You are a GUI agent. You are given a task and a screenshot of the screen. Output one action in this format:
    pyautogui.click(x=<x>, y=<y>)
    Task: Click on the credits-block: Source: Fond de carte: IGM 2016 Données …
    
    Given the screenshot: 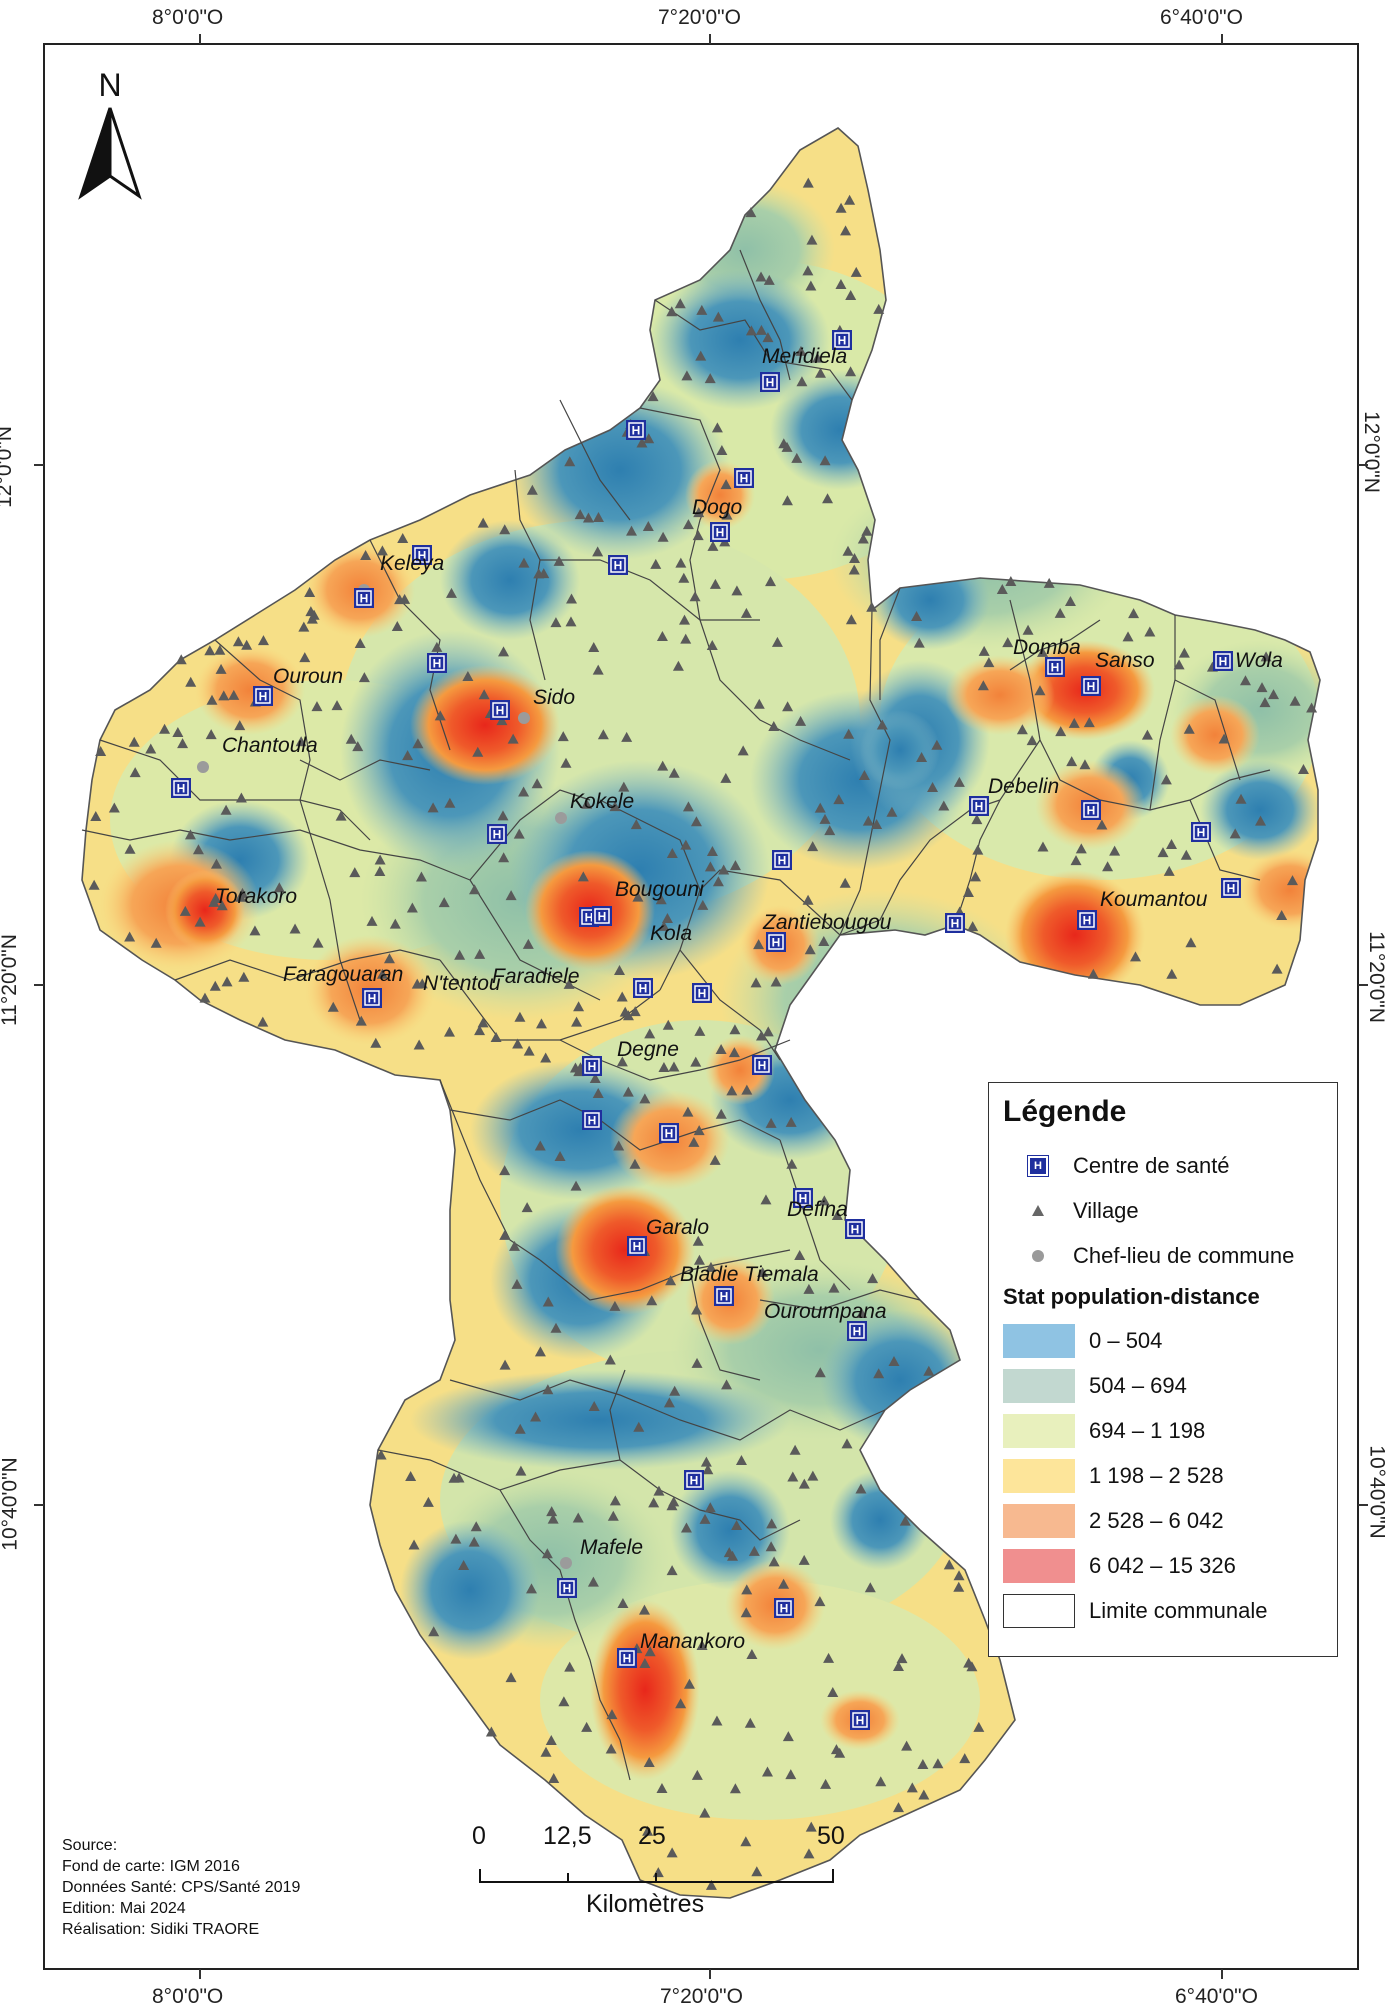 What is the action you would take?
    pyautogui.click(x=181, y=1887)
    